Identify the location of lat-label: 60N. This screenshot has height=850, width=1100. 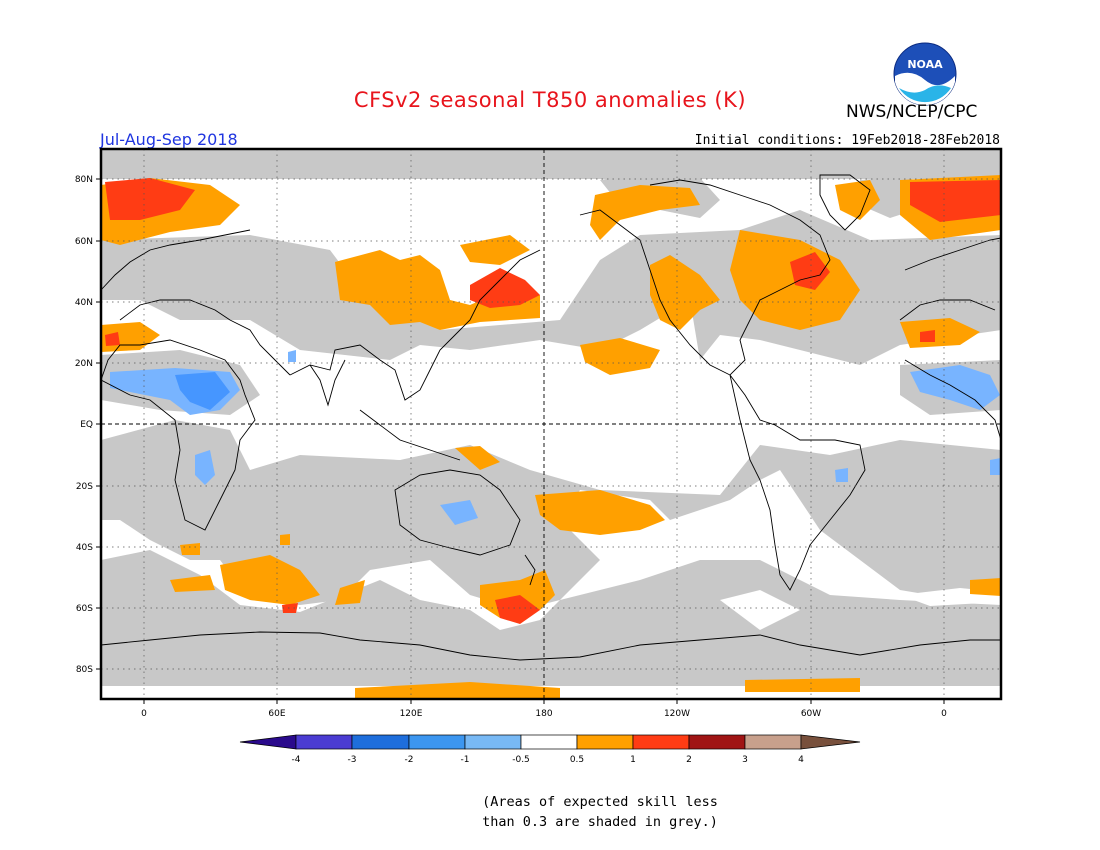
(84, 242).